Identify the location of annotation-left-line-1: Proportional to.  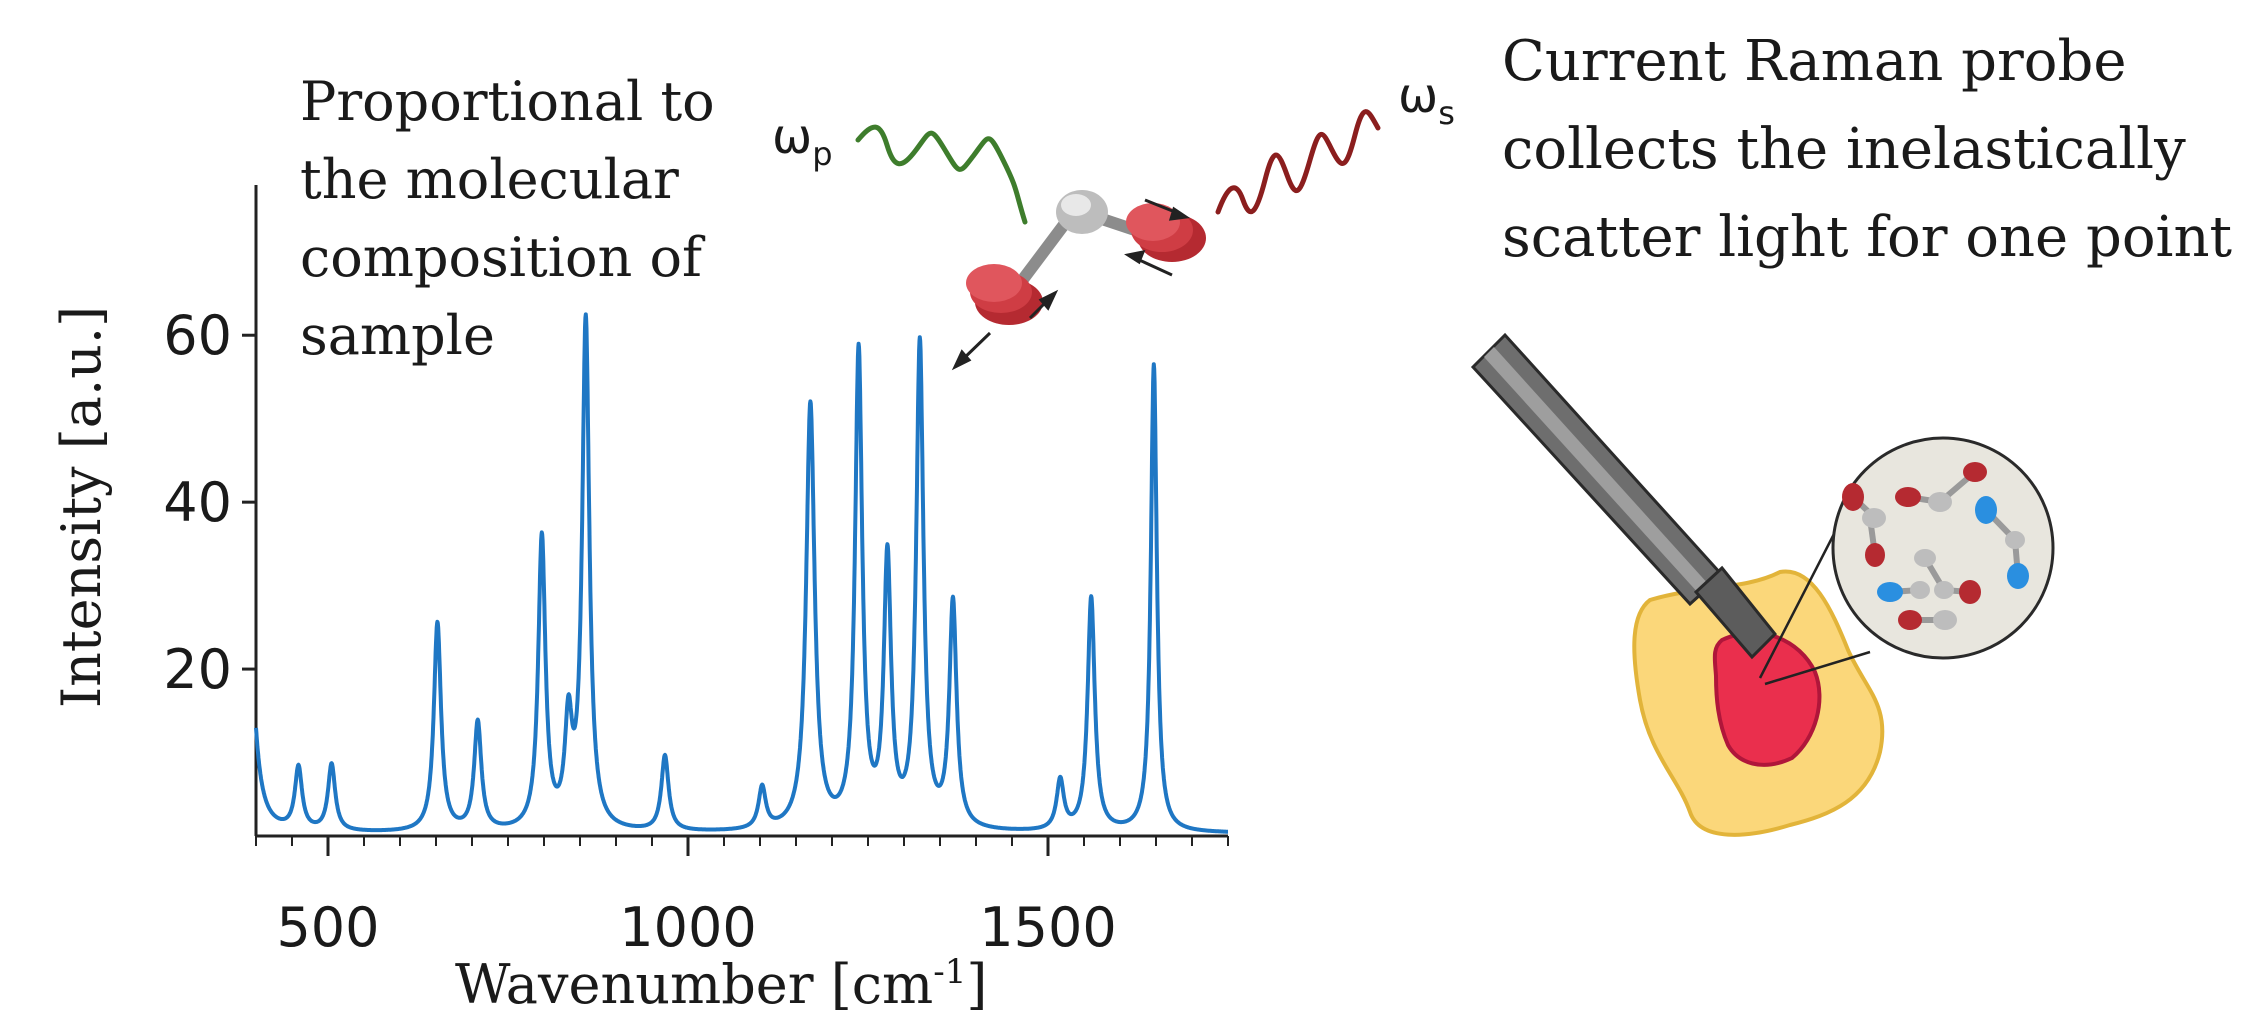
(507, 101).